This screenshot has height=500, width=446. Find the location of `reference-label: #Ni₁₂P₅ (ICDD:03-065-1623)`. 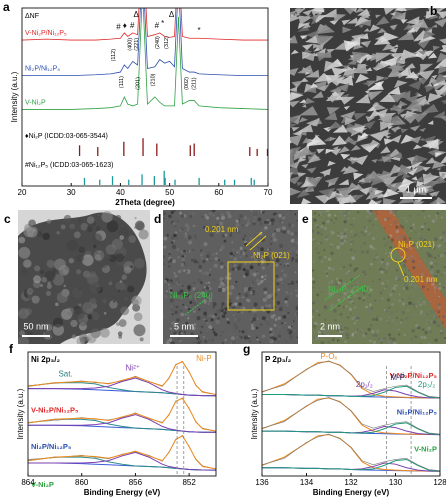

reference-label: #Ni₁₂P₅ (ICDD:03-065-1623) is located at coordinates (69, 165).